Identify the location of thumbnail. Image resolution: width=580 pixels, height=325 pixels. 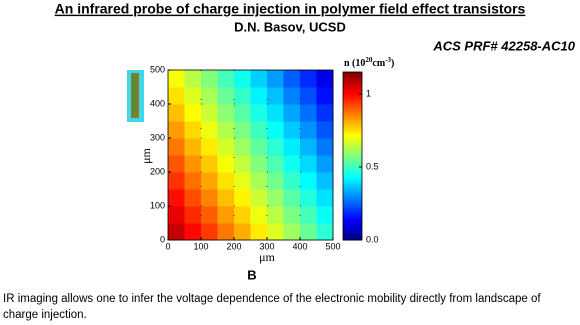
(135, 96).